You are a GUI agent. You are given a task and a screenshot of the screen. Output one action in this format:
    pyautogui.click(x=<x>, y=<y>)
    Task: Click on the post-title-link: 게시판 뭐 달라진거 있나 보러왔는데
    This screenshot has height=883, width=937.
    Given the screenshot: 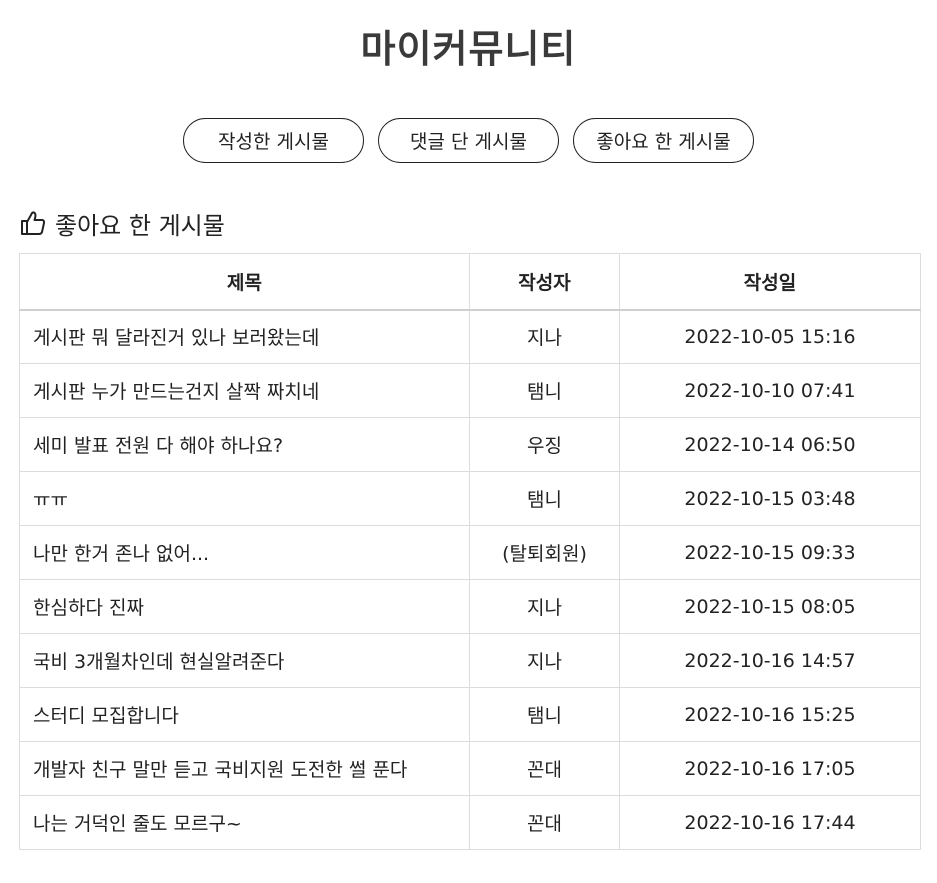 What is the action you would take?
    pyautogui.click(x=244, y=336)
    